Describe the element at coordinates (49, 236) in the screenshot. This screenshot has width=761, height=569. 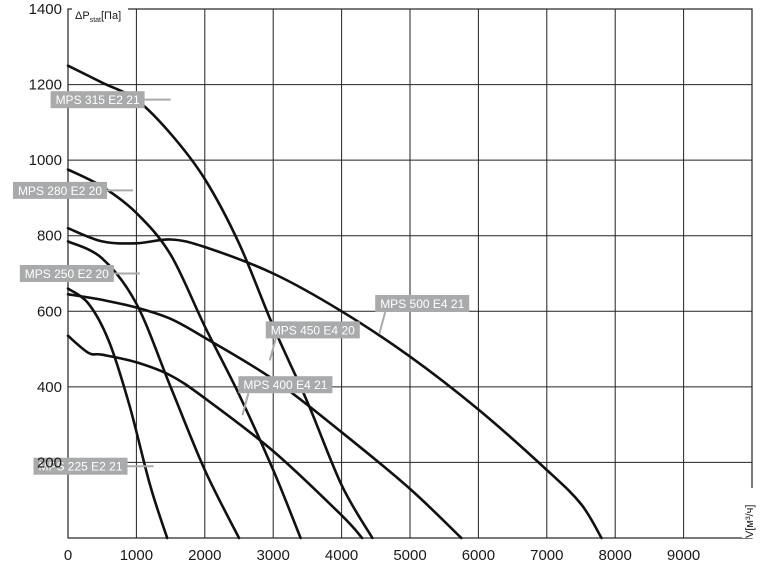
I see `y-tick-label: 800` at that location.